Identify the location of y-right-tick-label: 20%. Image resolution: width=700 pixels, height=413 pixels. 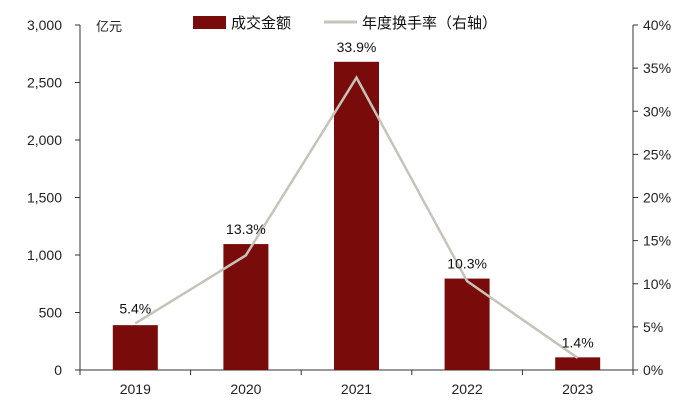
(657, 198).